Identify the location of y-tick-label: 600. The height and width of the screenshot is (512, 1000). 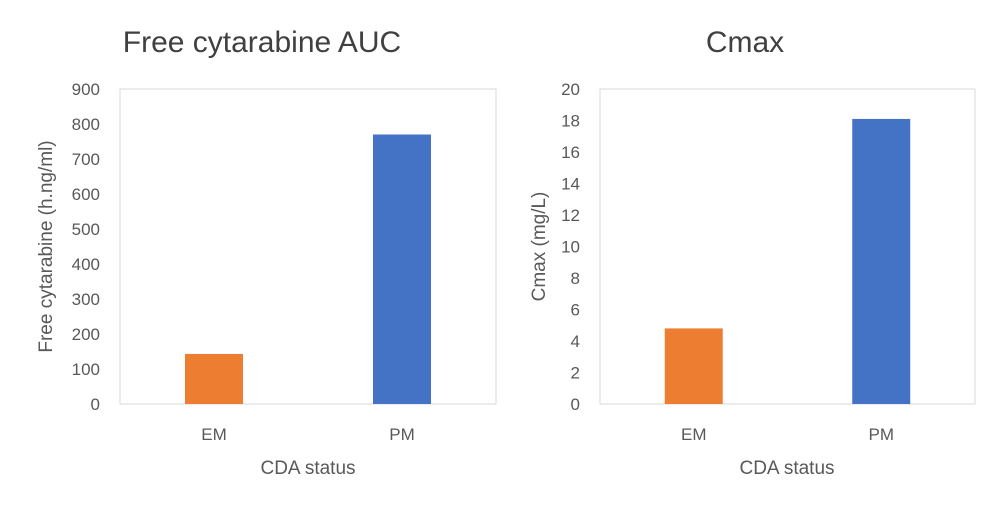
(86, 194).